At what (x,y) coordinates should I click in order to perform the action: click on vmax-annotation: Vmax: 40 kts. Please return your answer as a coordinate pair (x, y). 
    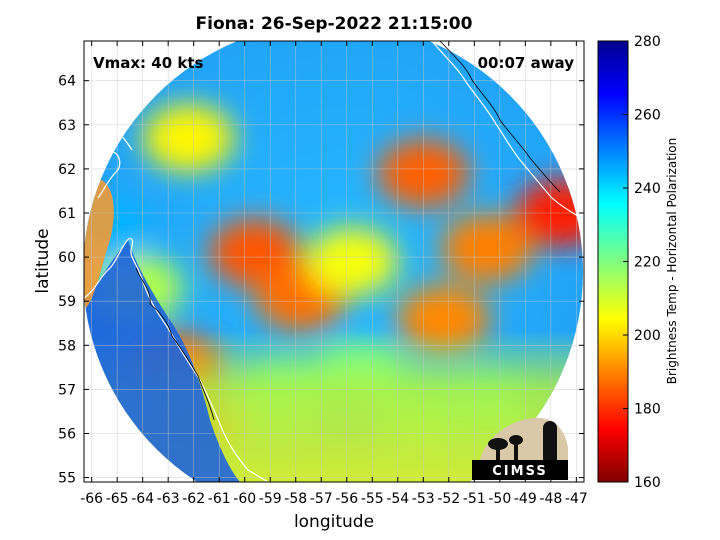
    Looking at the image, I should click on (148, 63).